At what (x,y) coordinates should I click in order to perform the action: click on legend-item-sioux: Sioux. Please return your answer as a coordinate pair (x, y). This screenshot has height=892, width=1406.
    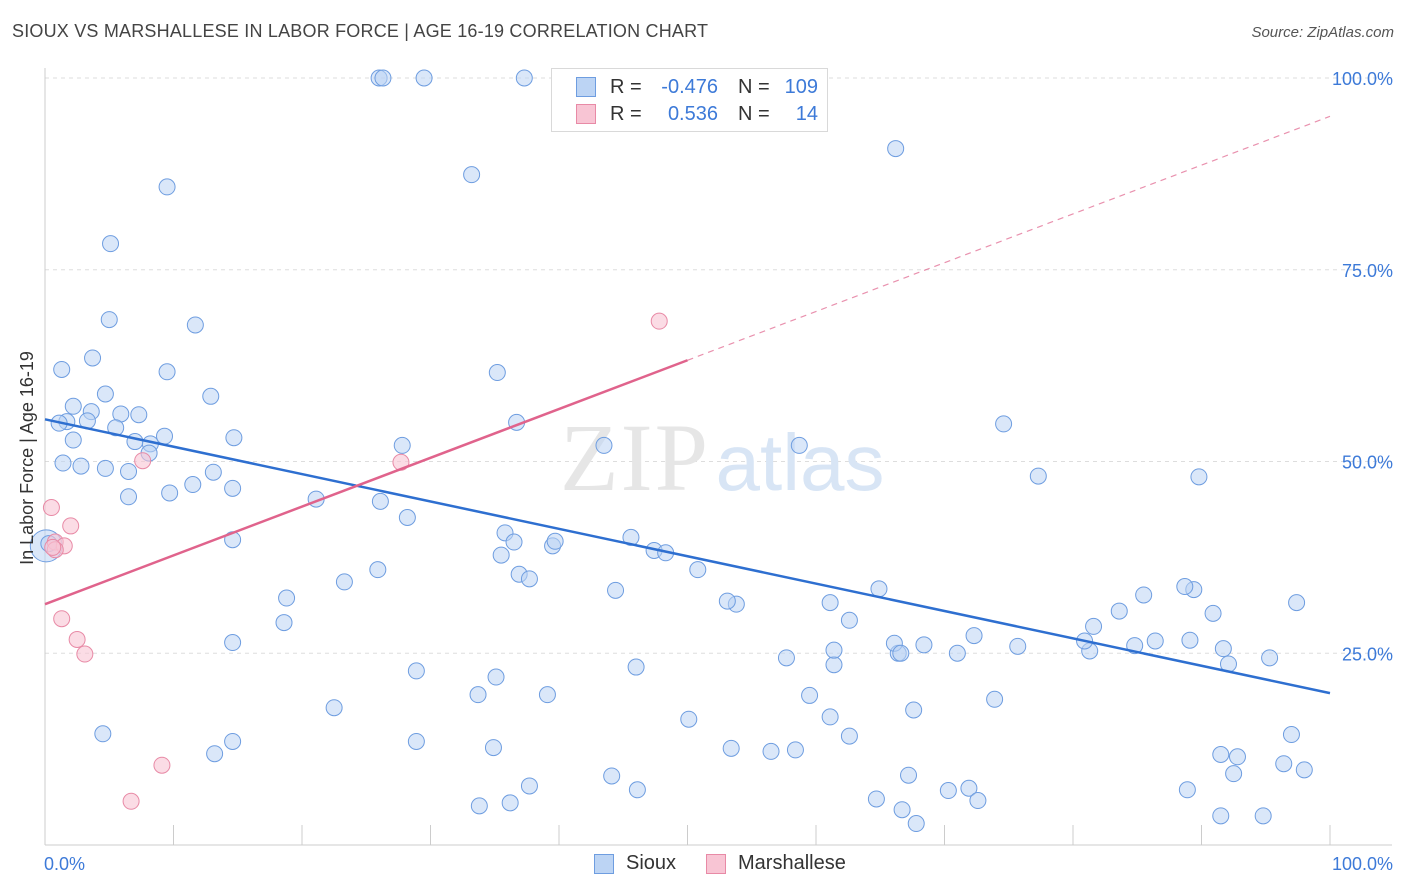
    Looking at the image, I should click on (635, 863).